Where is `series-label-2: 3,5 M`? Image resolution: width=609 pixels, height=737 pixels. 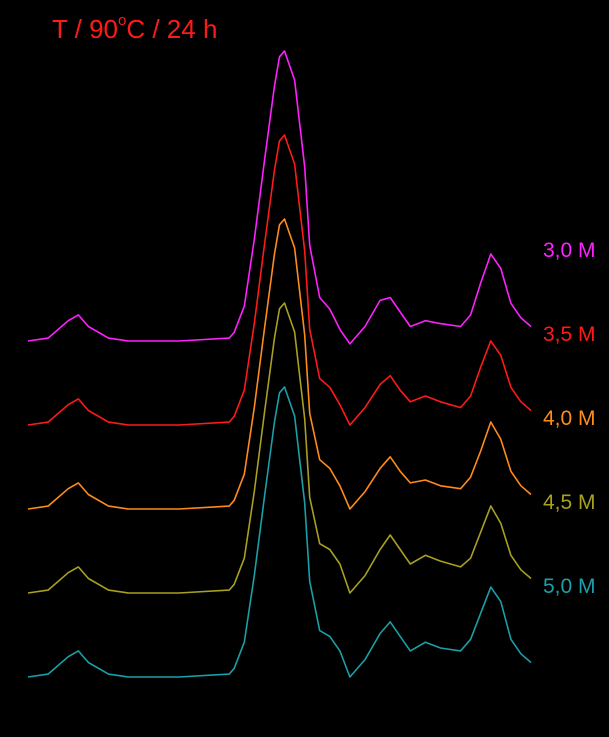 series-label-2: 3,5 M is located at coordinates (569, 334).